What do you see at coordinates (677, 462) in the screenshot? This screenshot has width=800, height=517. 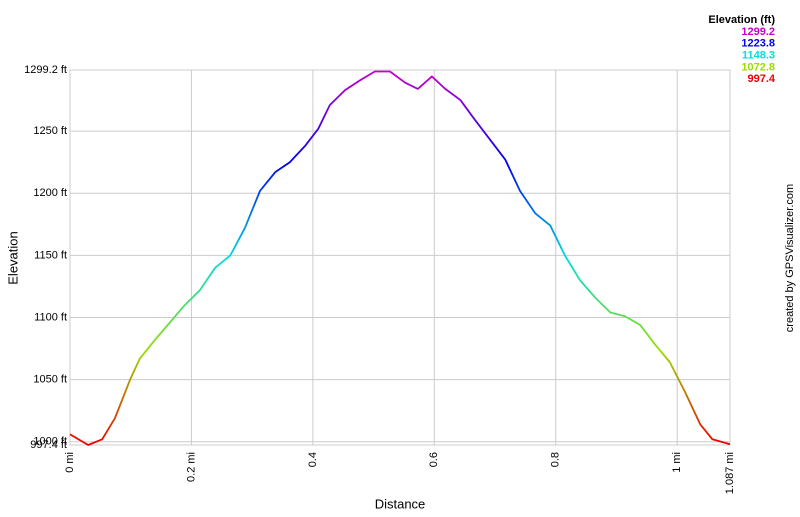 I see `x-tick-label: 1 mi` at bounding box center [677, 462].